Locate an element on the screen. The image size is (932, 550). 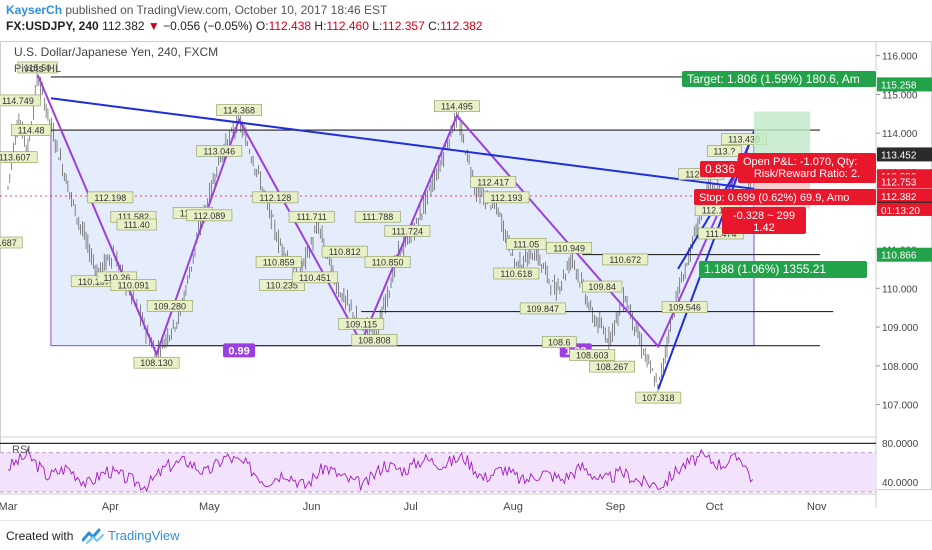
pivot-label: 110.949 is located at coordinates (569, 247).